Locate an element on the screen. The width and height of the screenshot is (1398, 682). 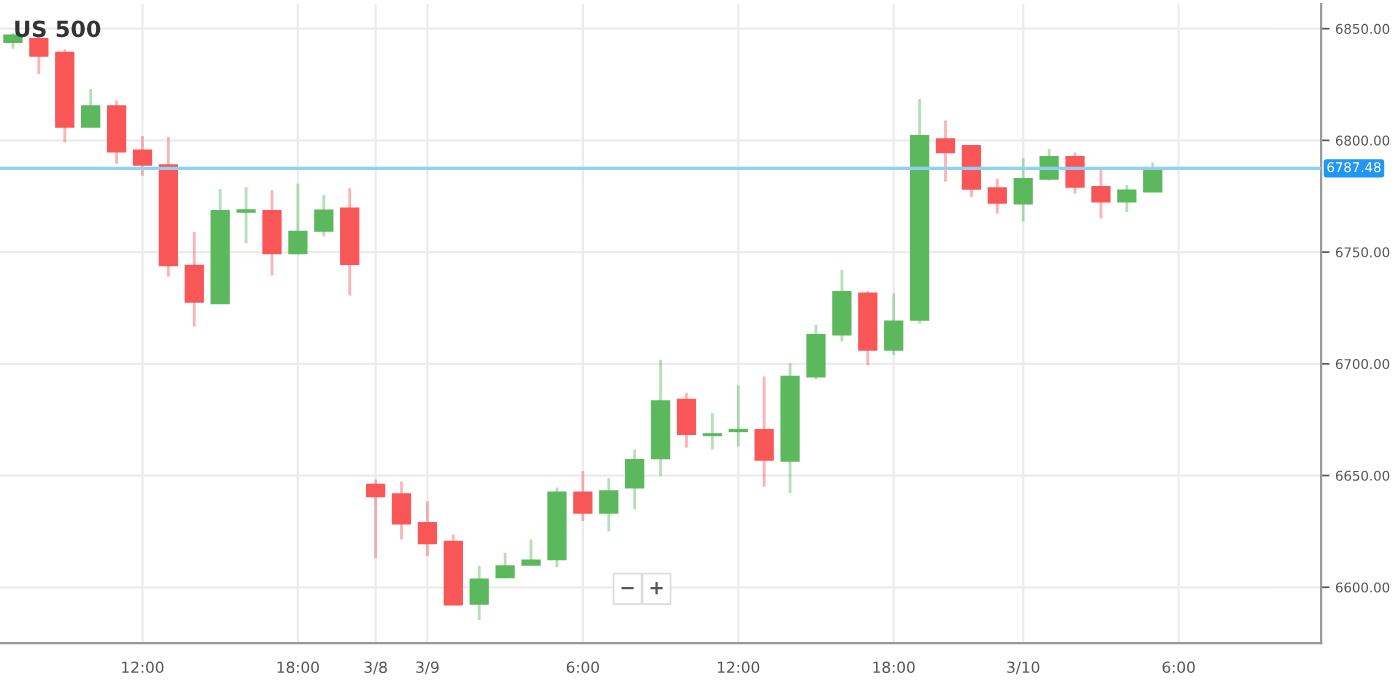
annotation: + is located at coordinates (656, 588).